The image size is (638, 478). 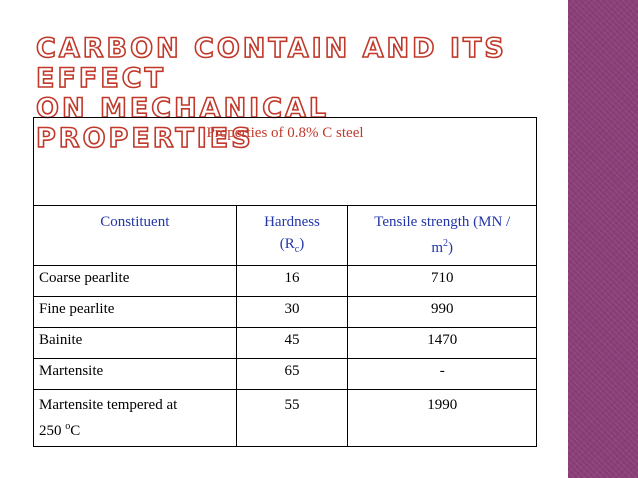 What do you see at coordinates (292, 374) in the screenshot?
I see `cell-hardness: 65` at bounding box center [292, 374].